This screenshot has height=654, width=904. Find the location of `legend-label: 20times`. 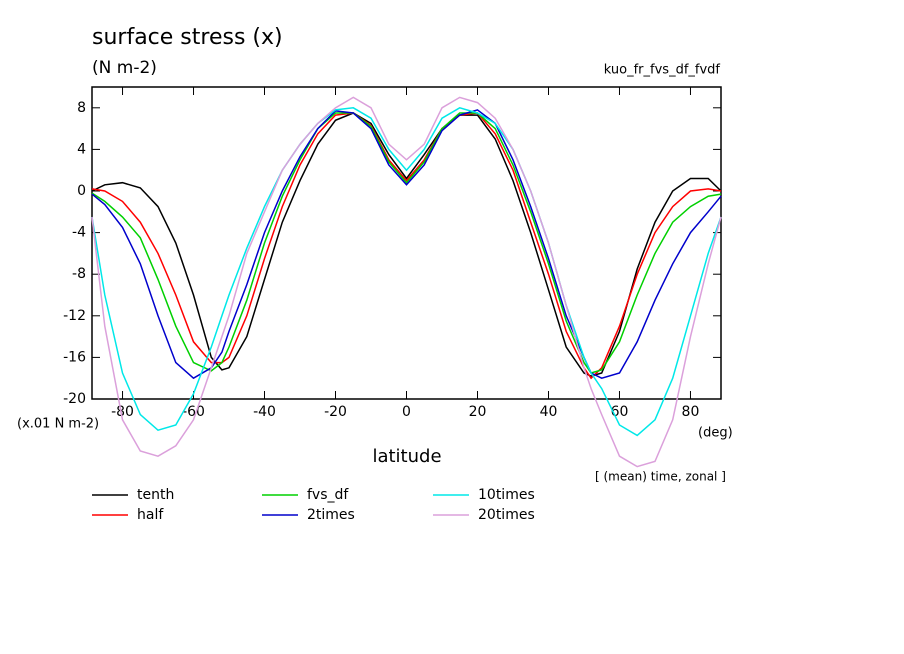

legend-label: 20times is located at coordinates (506, 515).